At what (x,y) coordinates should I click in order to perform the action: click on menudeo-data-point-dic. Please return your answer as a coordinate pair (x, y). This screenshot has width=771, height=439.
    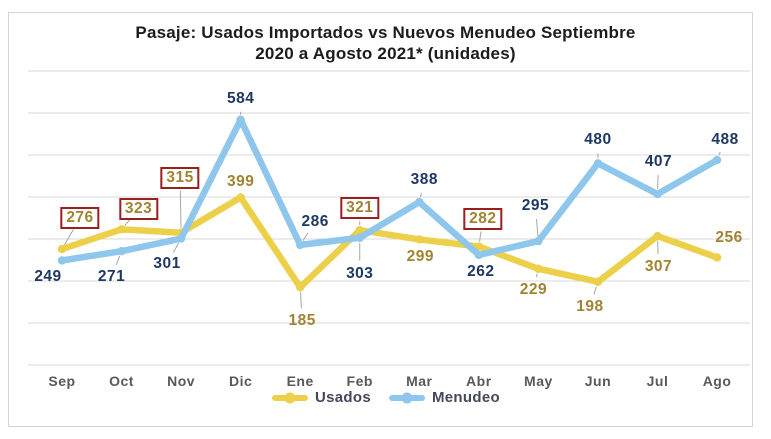
    Looking at the image, I should click on (240, 119).